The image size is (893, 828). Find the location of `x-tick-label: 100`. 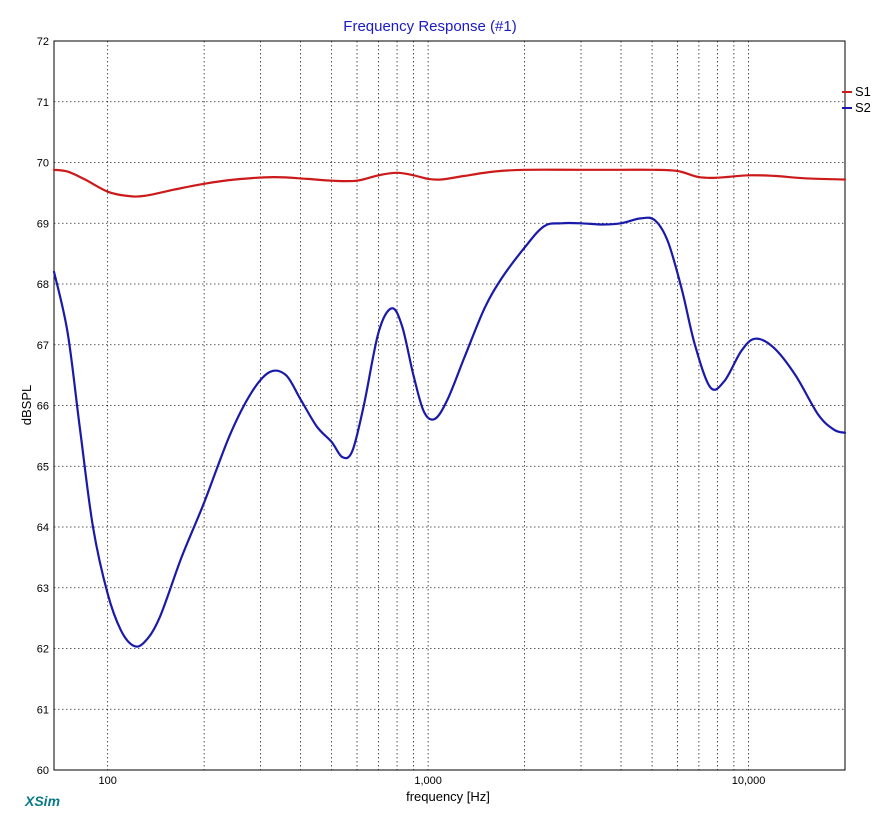

x-tick-label: 100 is located at coordinates (107, 781).